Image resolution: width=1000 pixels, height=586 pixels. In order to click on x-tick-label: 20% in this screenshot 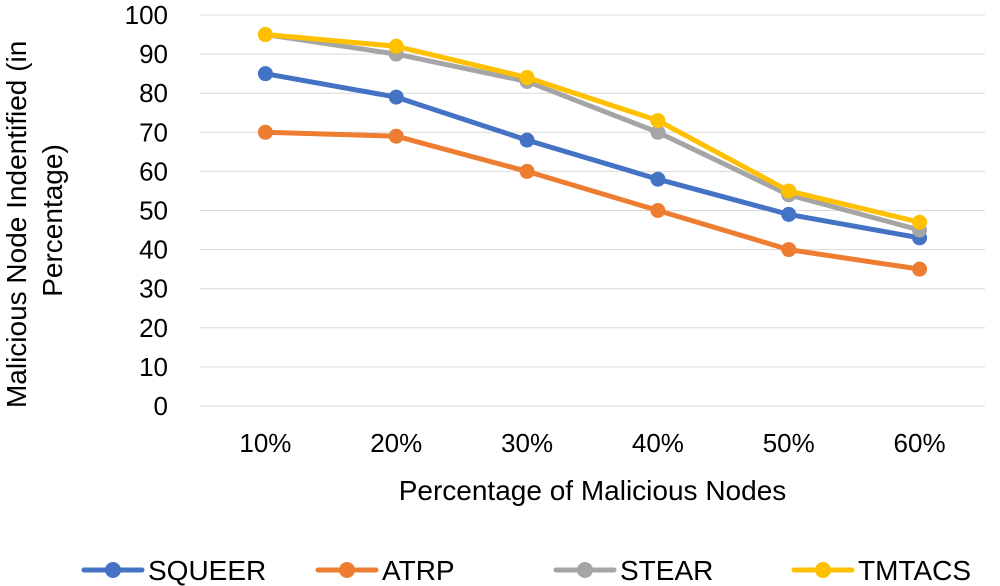, I will do `click(396, 443)`.